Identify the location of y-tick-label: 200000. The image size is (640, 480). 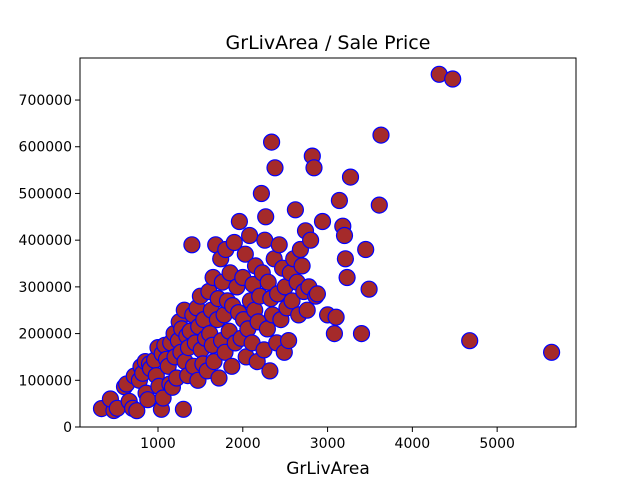
(45, 335).